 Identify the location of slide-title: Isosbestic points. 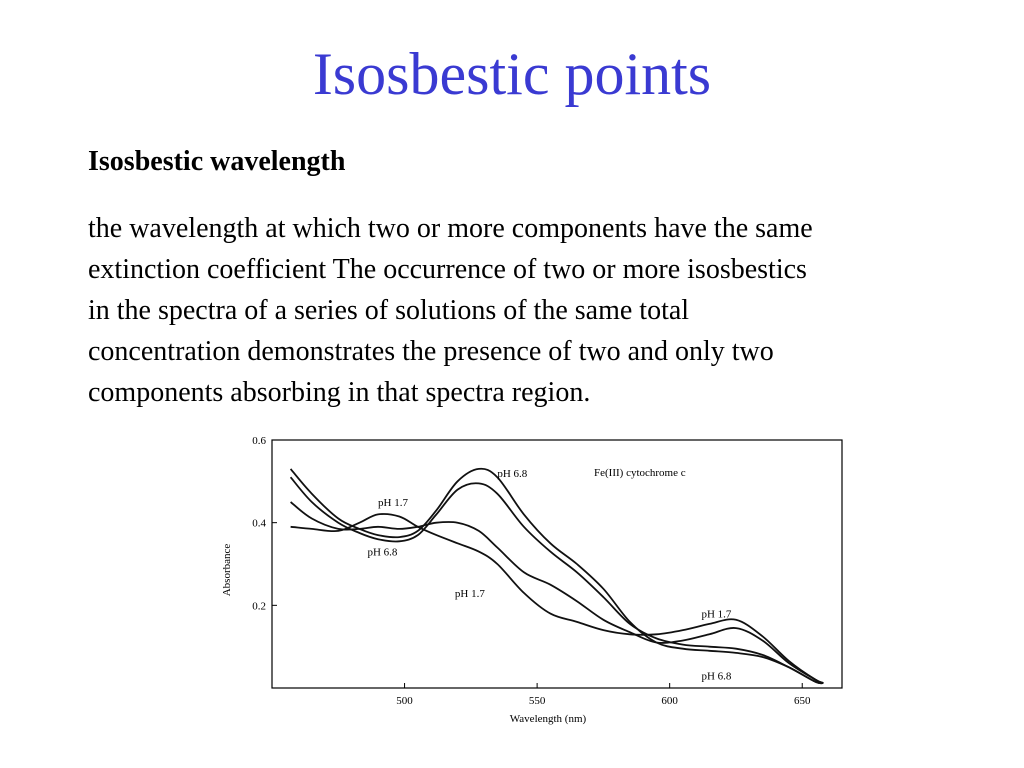
(512, 74).